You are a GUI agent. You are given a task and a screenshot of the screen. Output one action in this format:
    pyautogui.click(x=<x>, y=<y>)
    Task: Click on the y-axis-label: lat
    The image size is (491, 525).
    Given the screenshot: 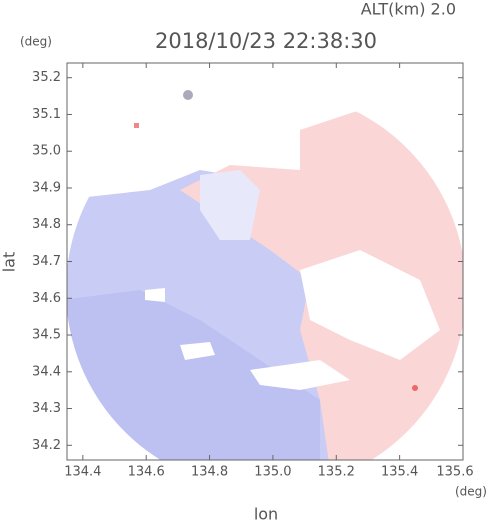 What is the action you would take?
    pyautogui.click(x=9, y=262)
    